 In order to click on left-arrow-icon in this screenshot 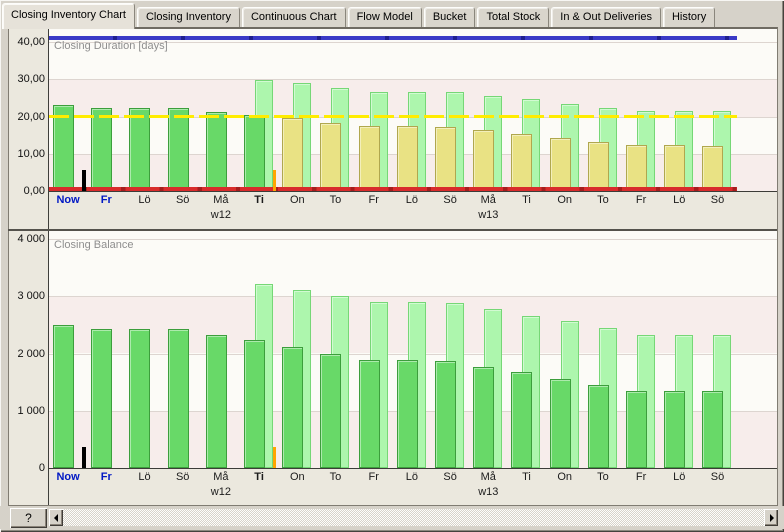, I will do `click(56, 518)`.